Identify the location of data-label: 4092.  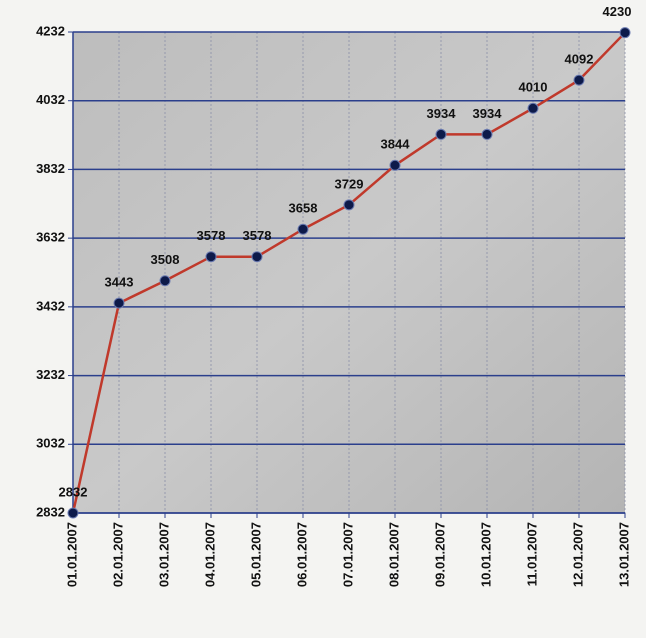
(579, 59).